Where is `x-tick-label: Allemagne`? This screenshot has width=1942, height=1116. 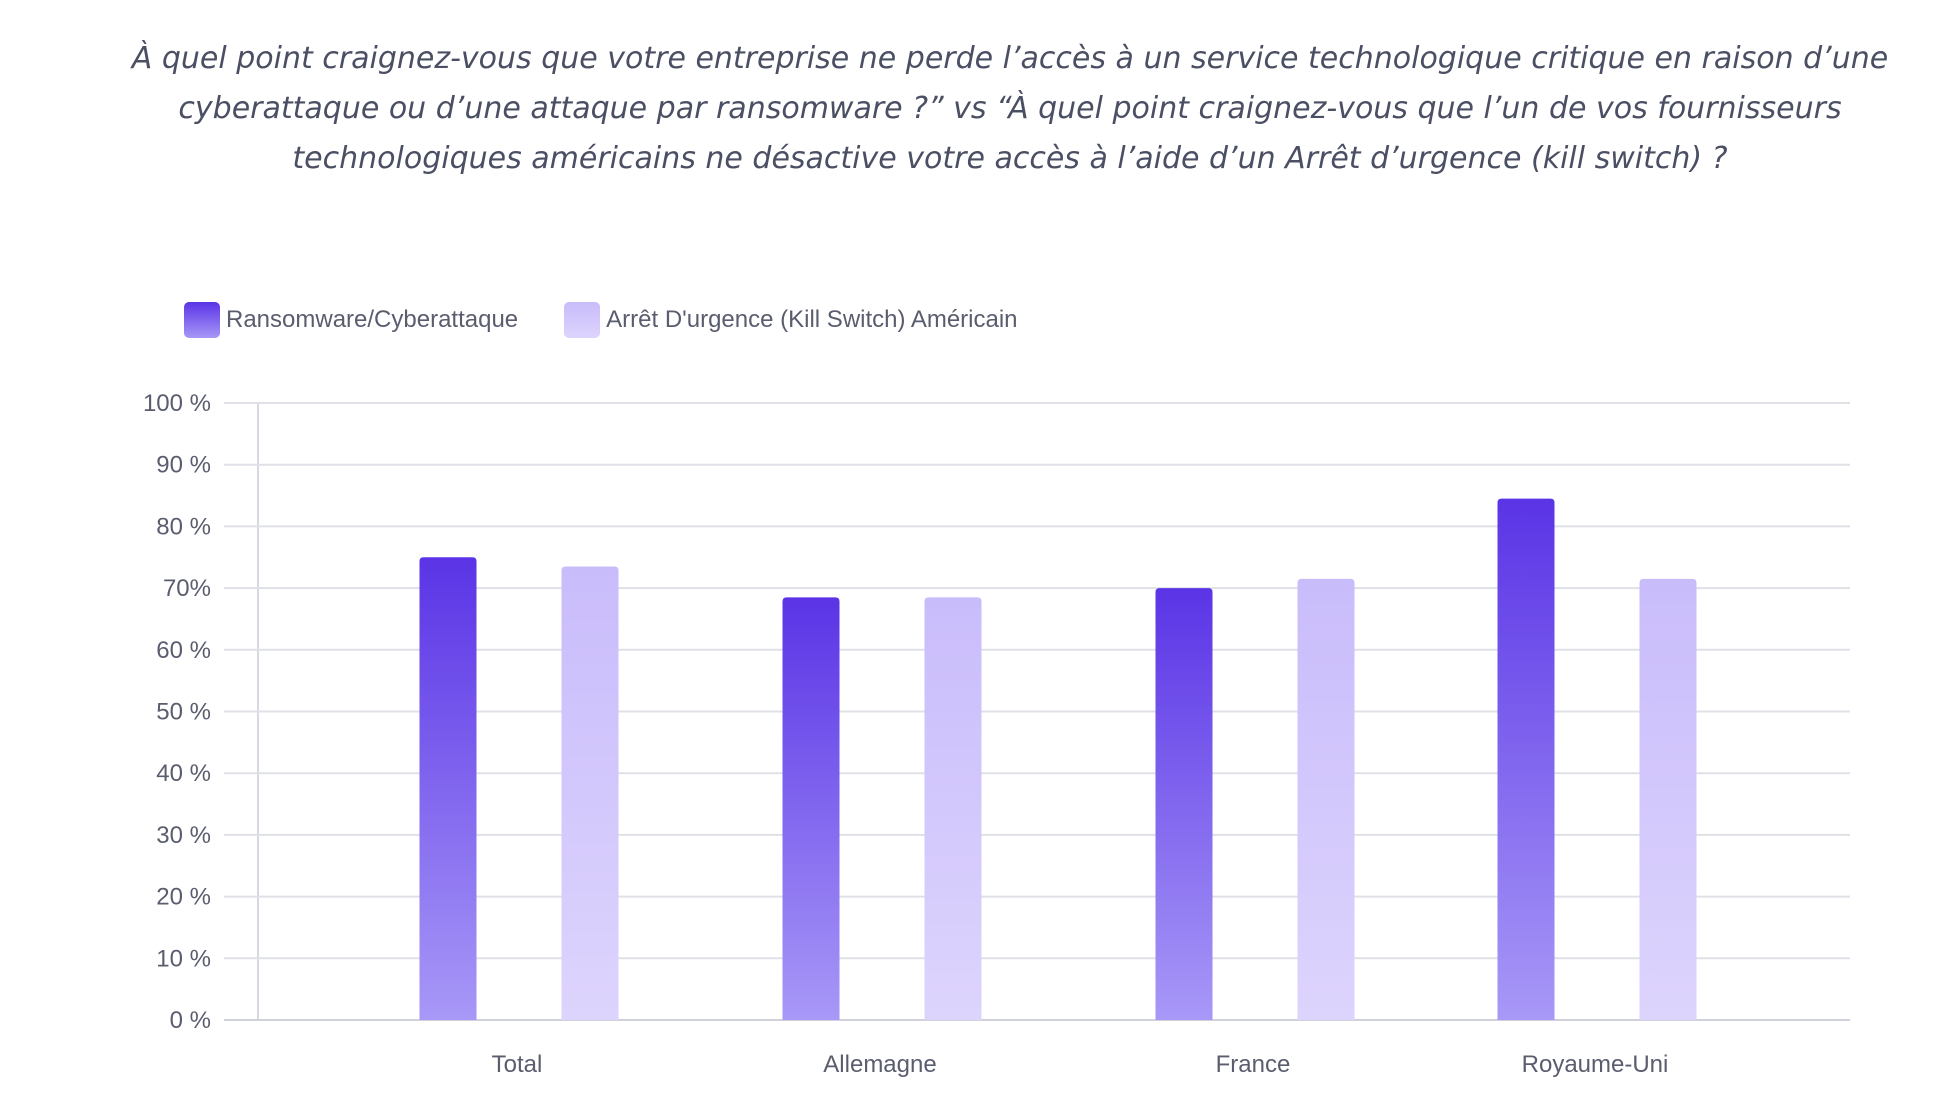 x-tick-label: Allemagne is located at coordinates (879, 1064).